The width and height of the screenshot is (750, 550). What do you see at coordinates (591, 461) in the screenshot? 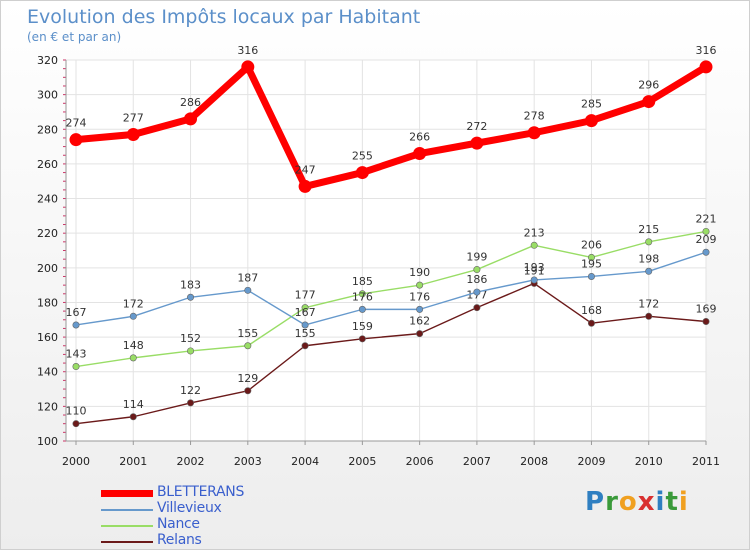
I see `x-tick-label: 2009` at bounding box center [591, 461].